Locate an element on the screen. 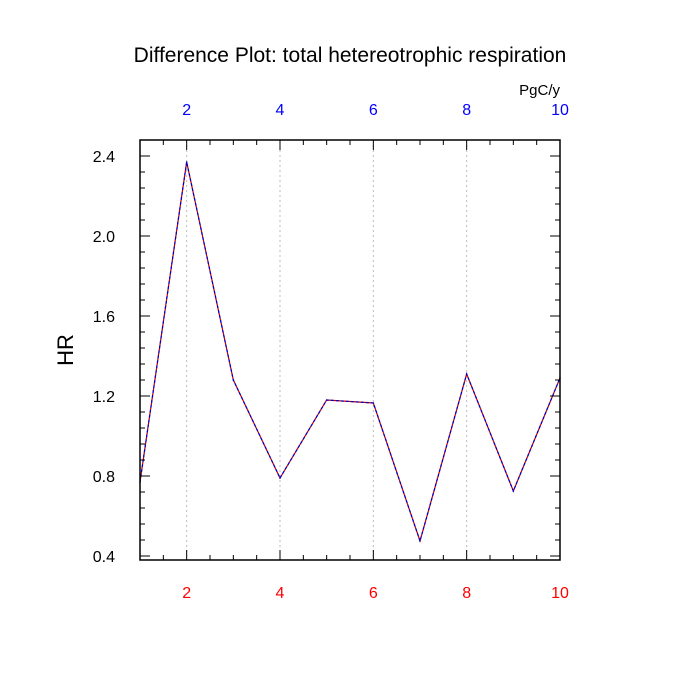  x-tick-label-bottom: 6 is located at coordinates (373, 593).